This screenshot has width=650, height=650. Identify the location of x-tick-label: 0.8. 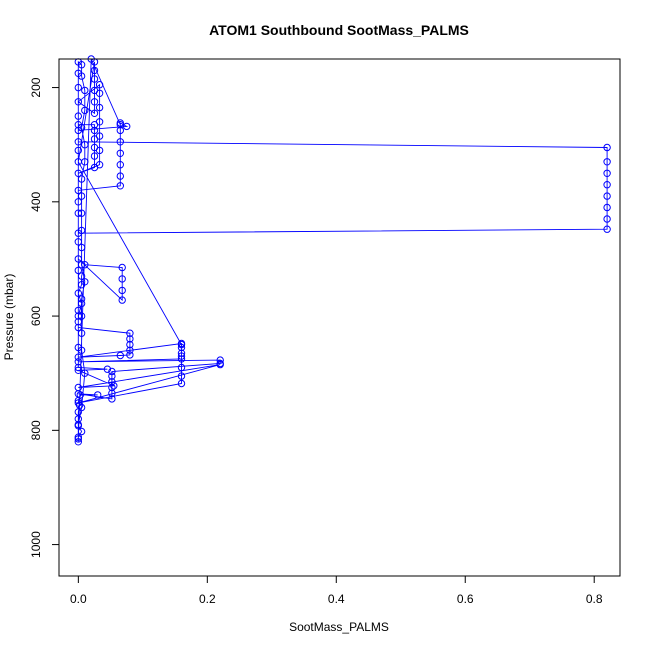
(594, 599).